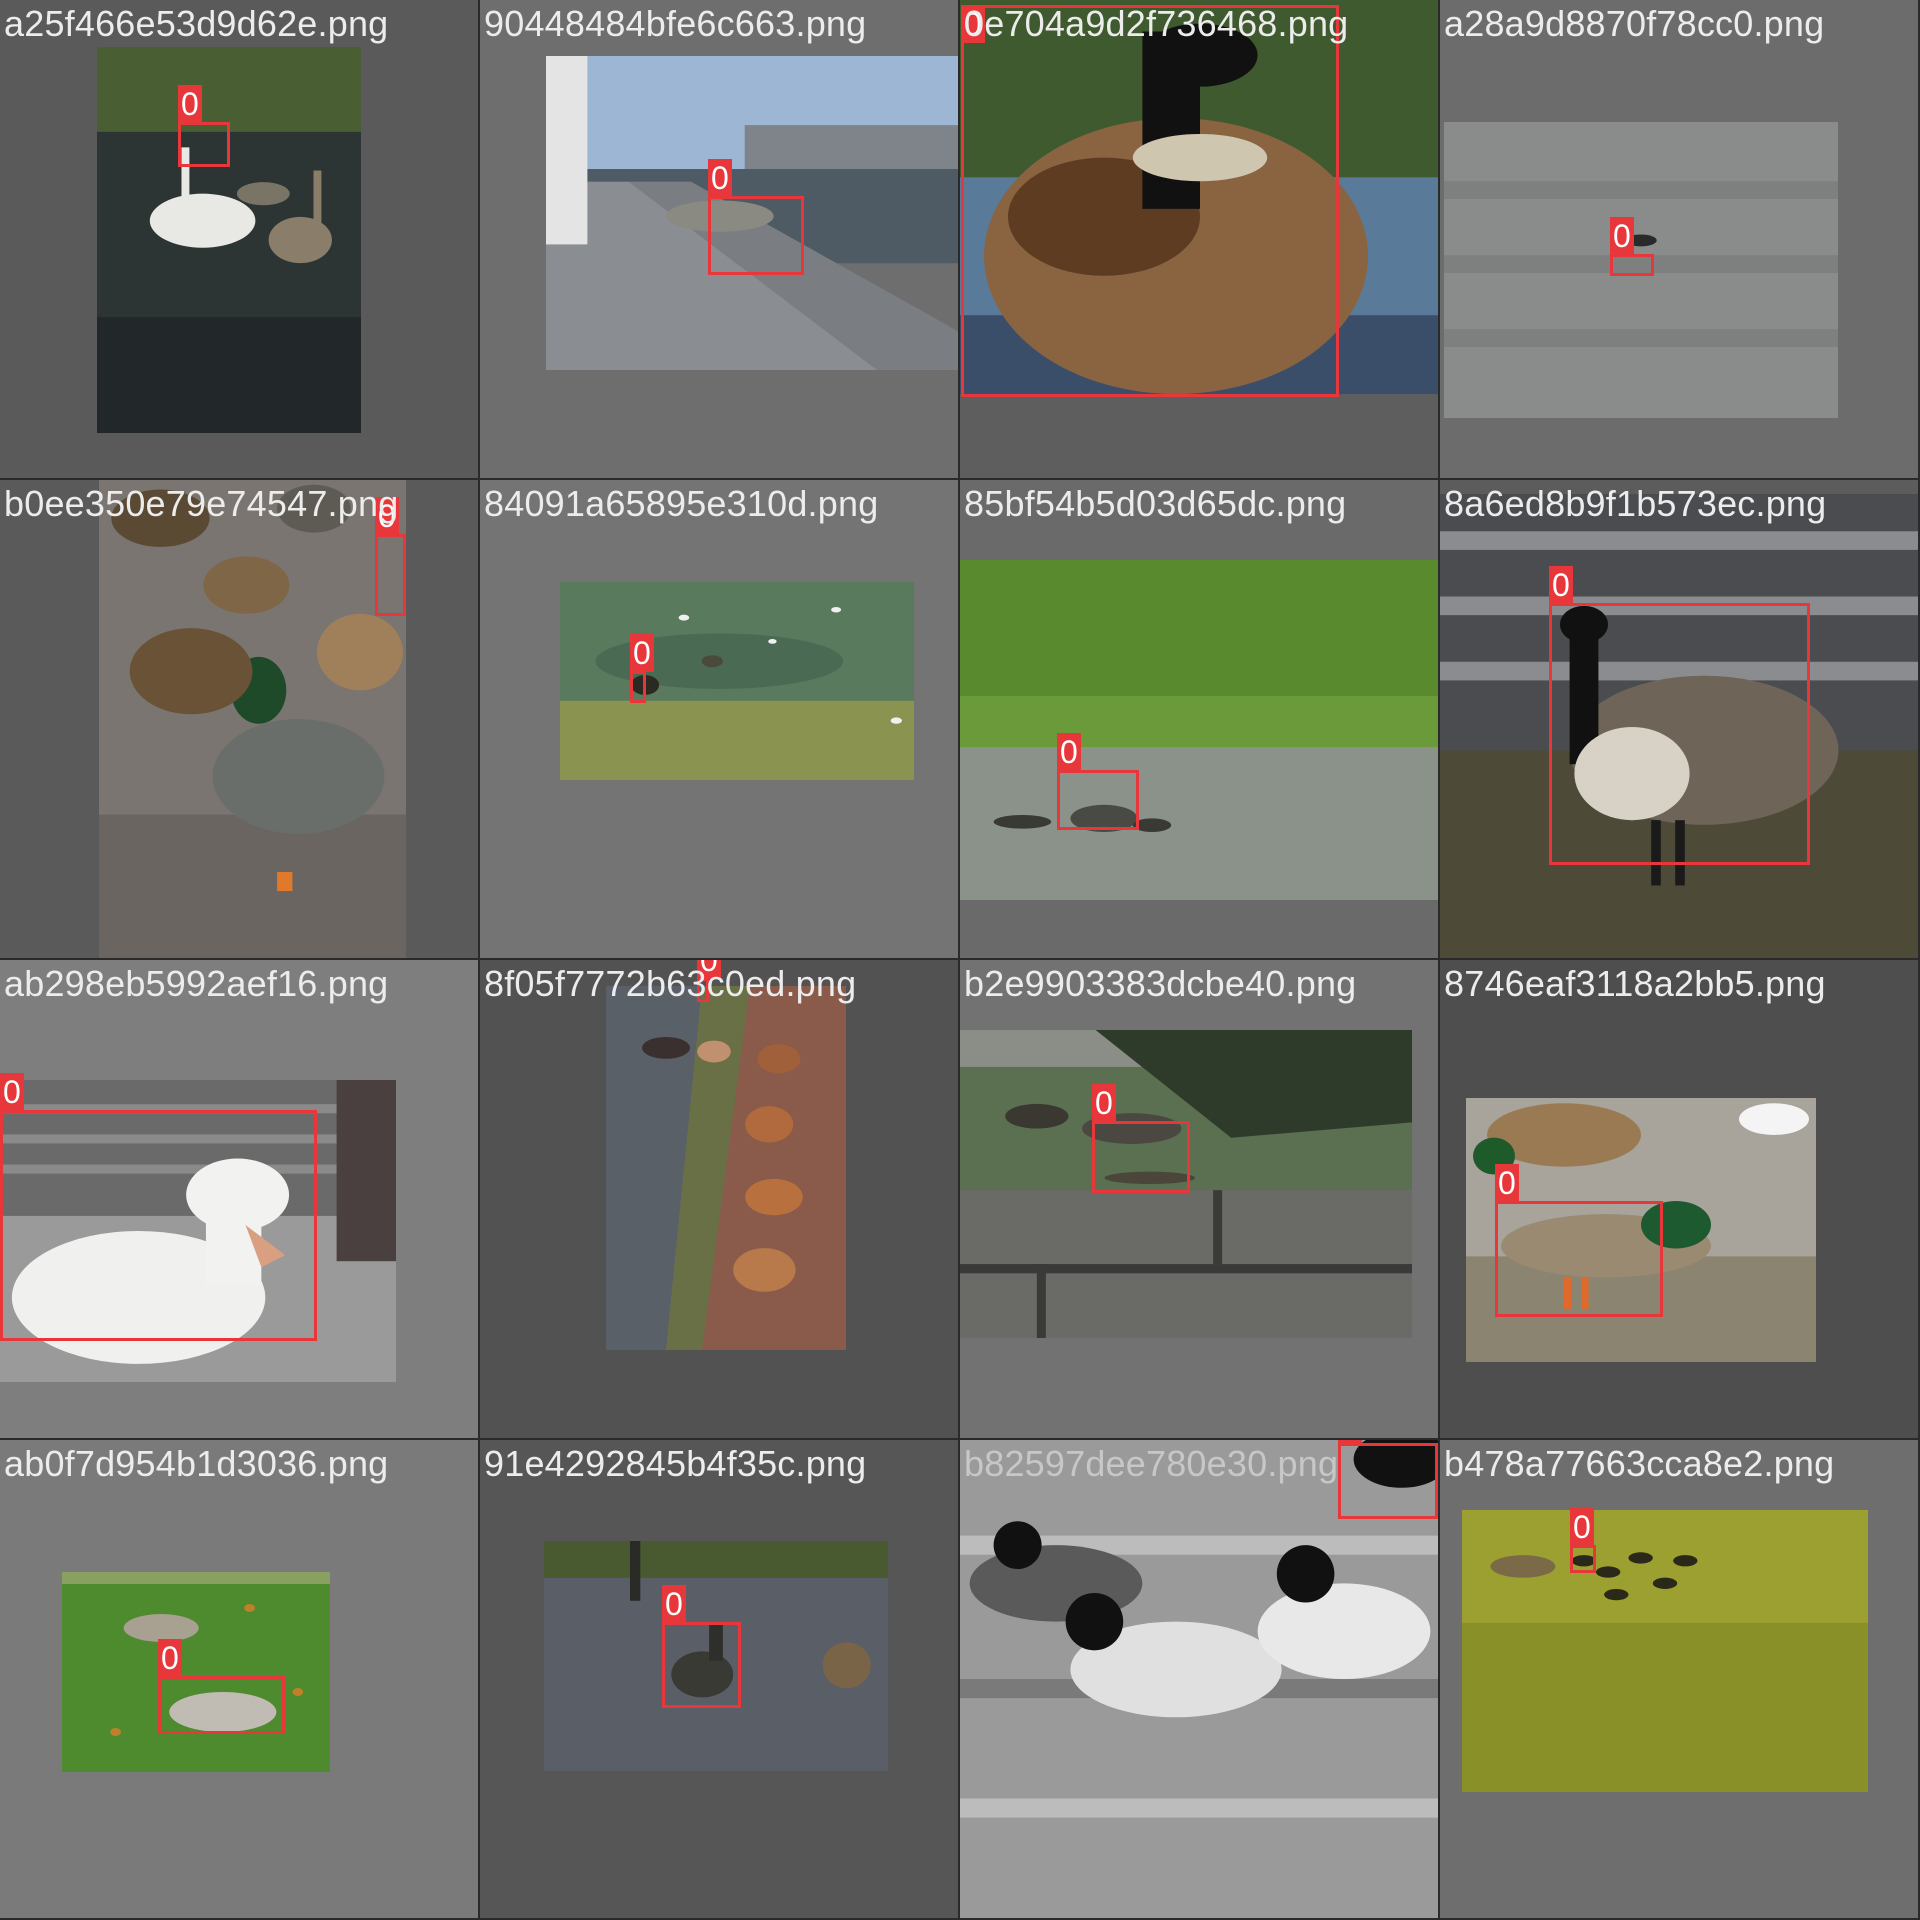  Describe the element at coordinates (675, 1463) in the screenshot. I see `filename-label: 91e4292845b4f35c.png` at that location.